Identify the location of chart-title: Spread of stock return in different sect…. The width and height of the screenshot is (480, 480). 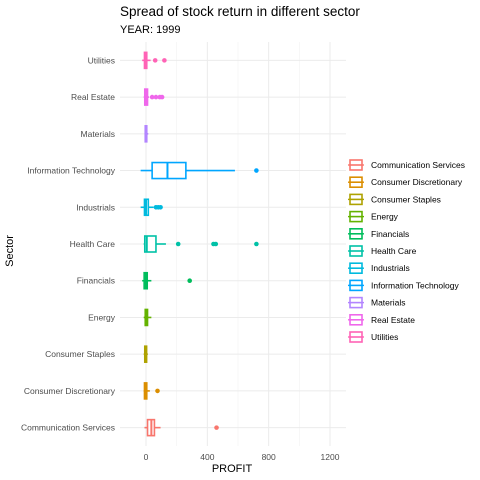
(240, 11).